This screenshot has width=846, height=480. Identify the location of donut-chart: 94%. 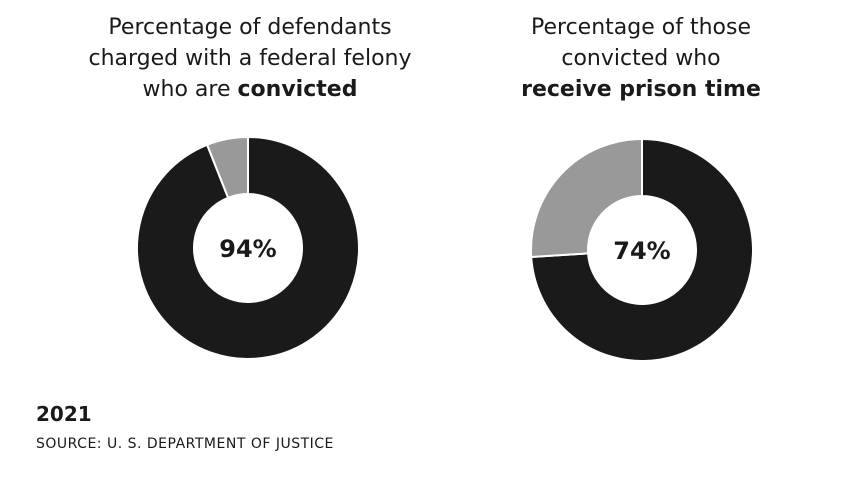
(248, 247).